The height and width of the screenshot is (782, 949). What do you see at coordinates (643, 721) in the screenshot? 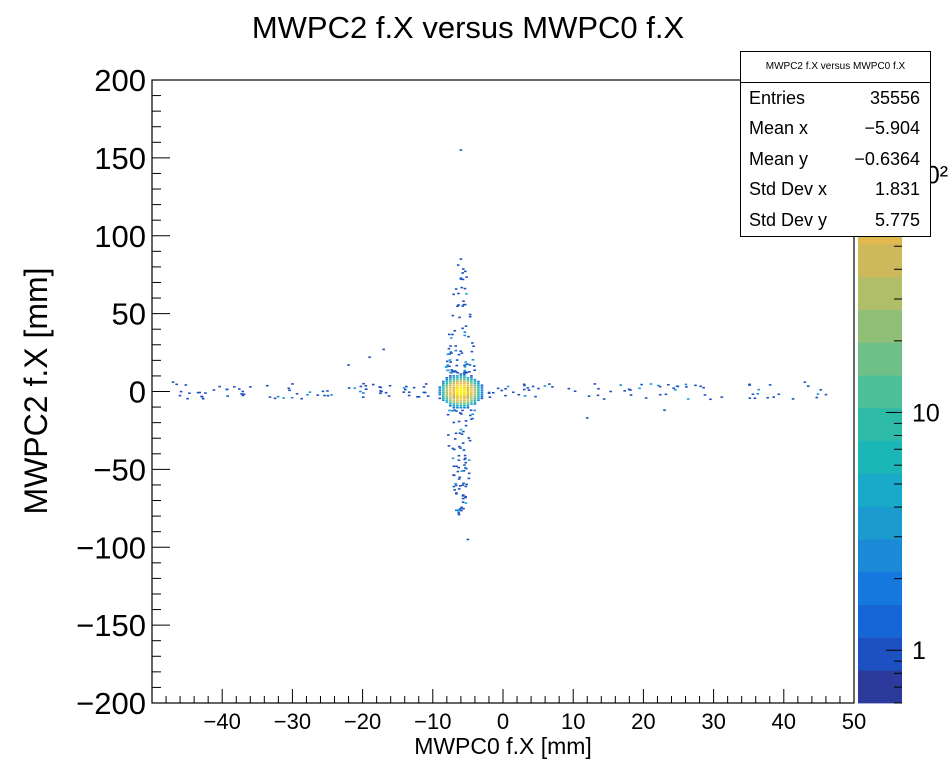
I see `x-tick-label: 20` at bounding box center [643, 721].